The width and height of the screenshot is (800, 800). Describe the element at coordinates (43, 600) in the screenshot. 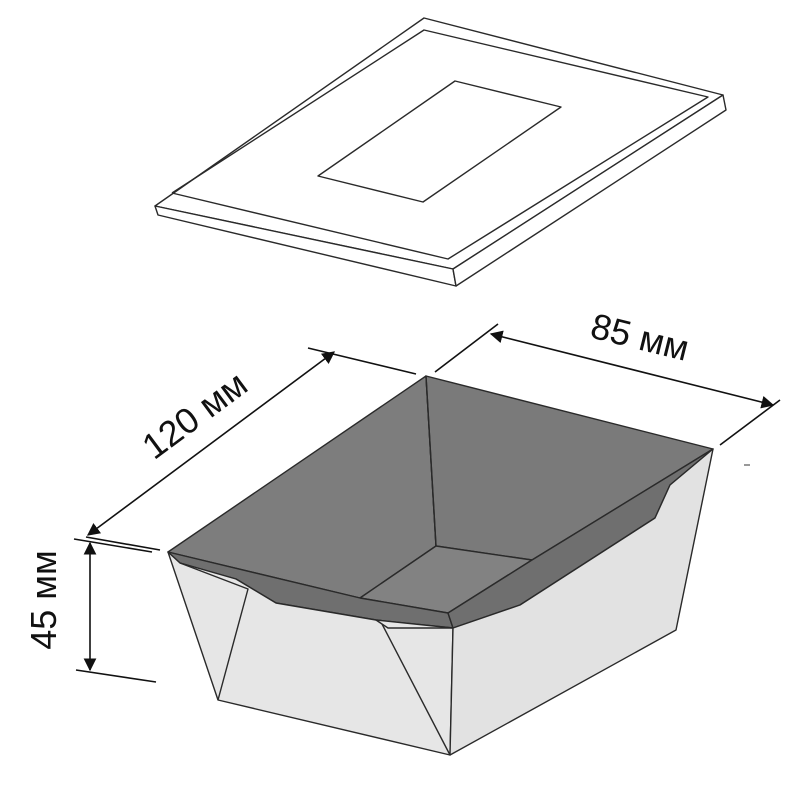

I see `dimension-label-height: 45 мм` at that location.